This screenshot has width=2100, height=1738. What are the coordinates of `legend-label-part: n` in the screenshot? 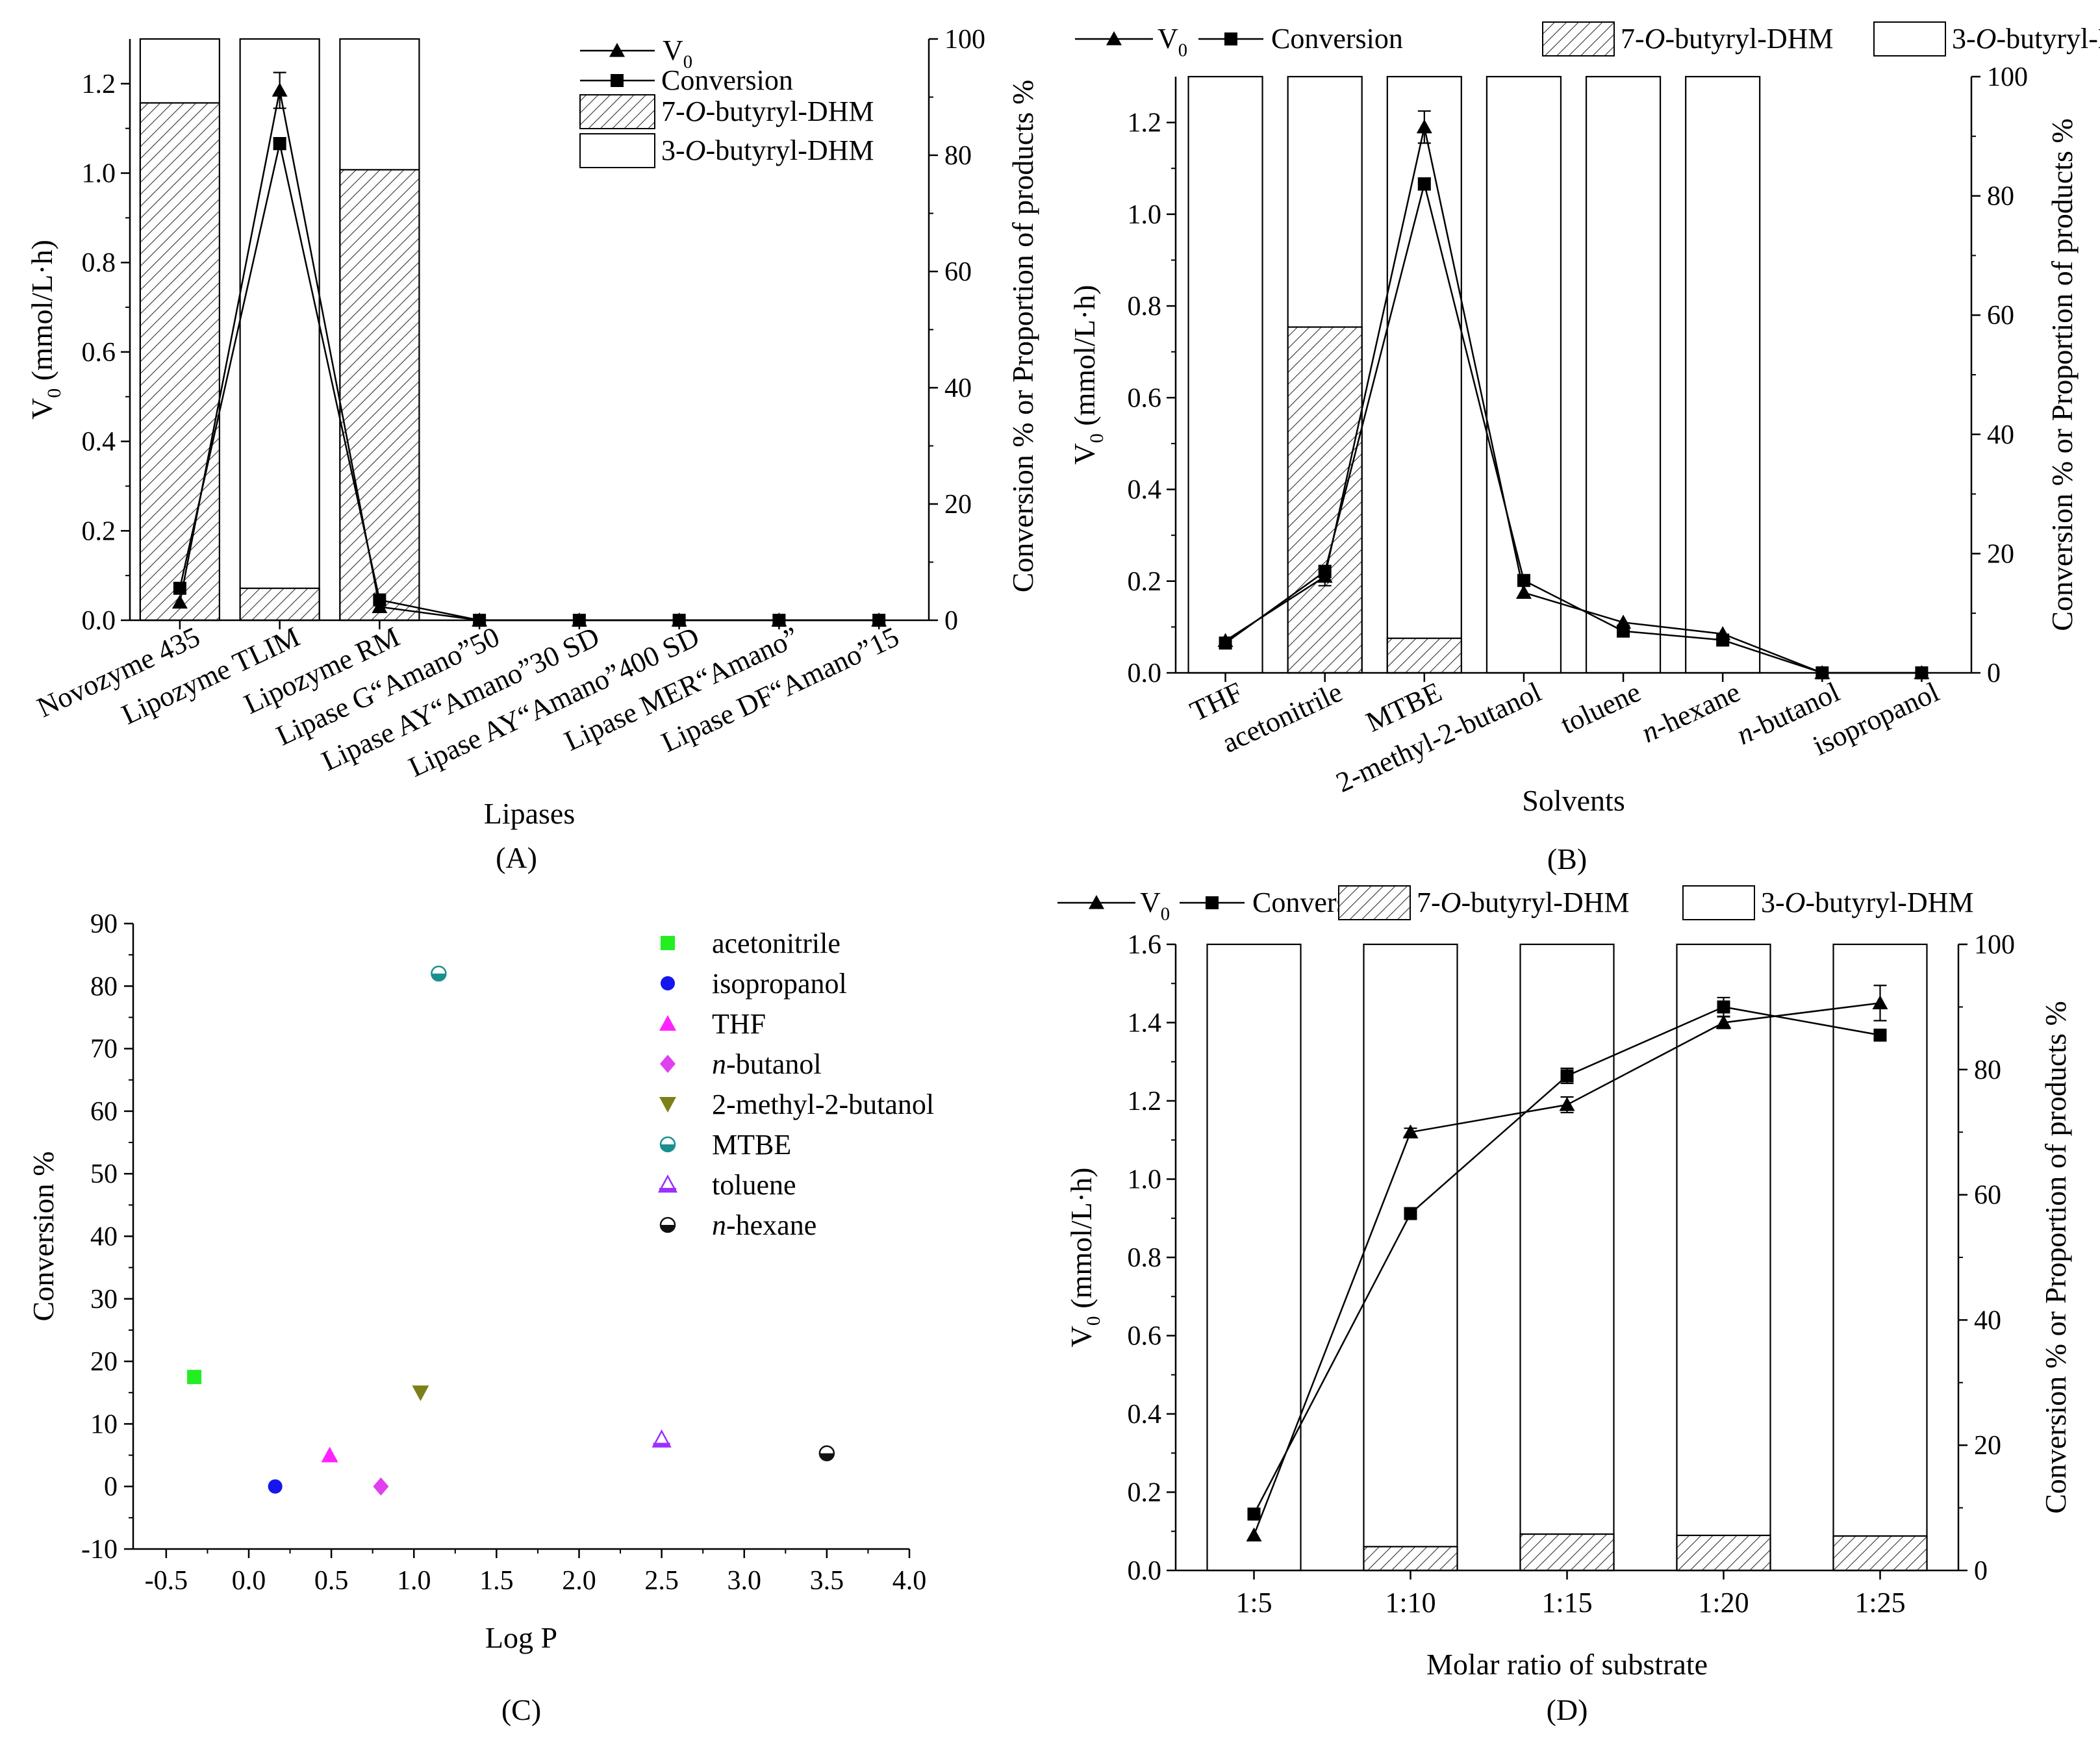 It's located at (719, 1225).